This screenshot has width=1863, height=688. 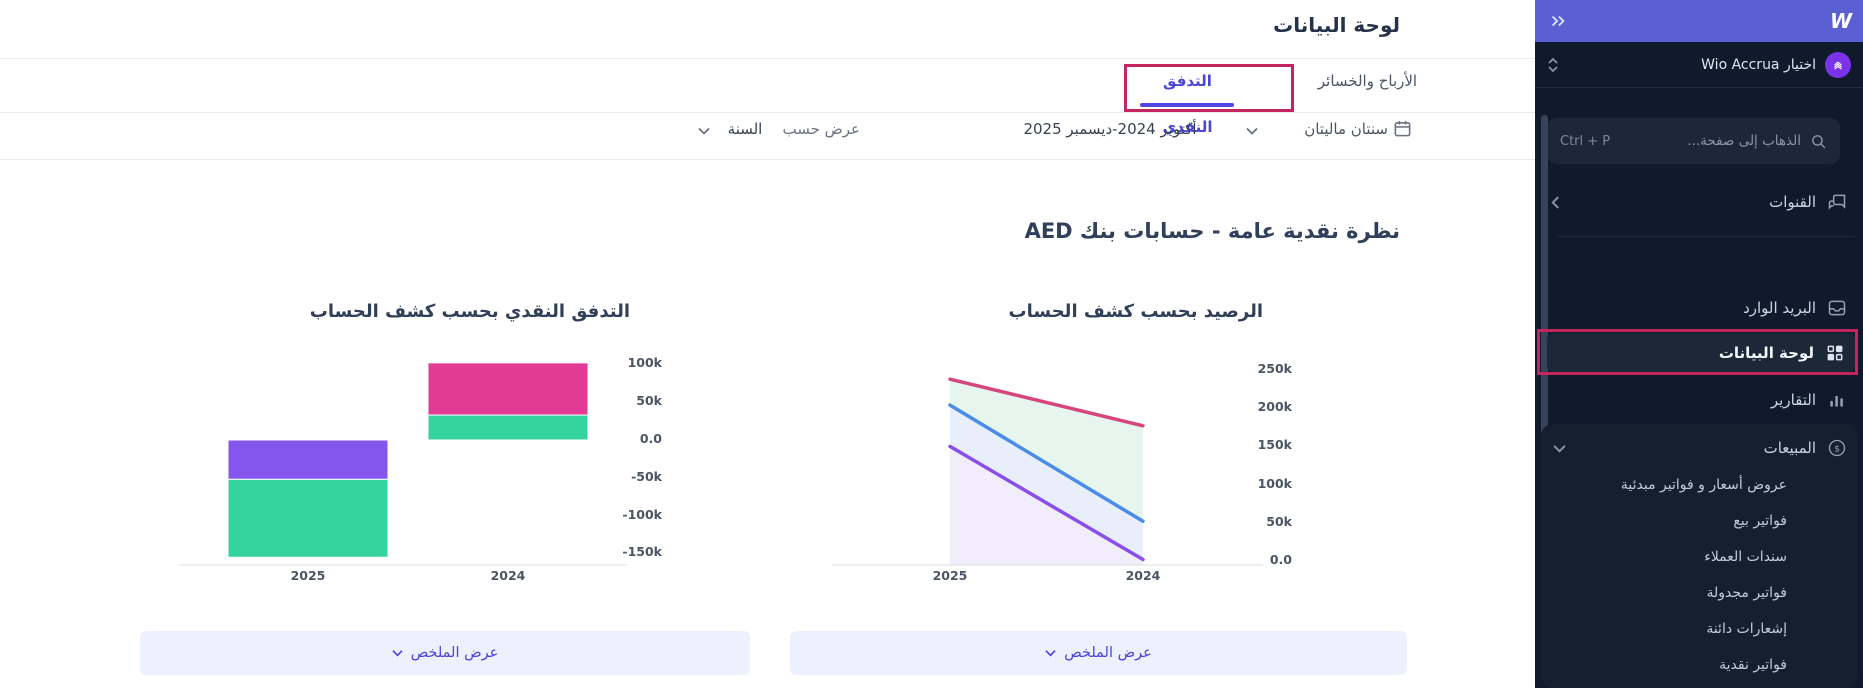 I want to click on wio-logo: W, so click(x=1840, y=21).